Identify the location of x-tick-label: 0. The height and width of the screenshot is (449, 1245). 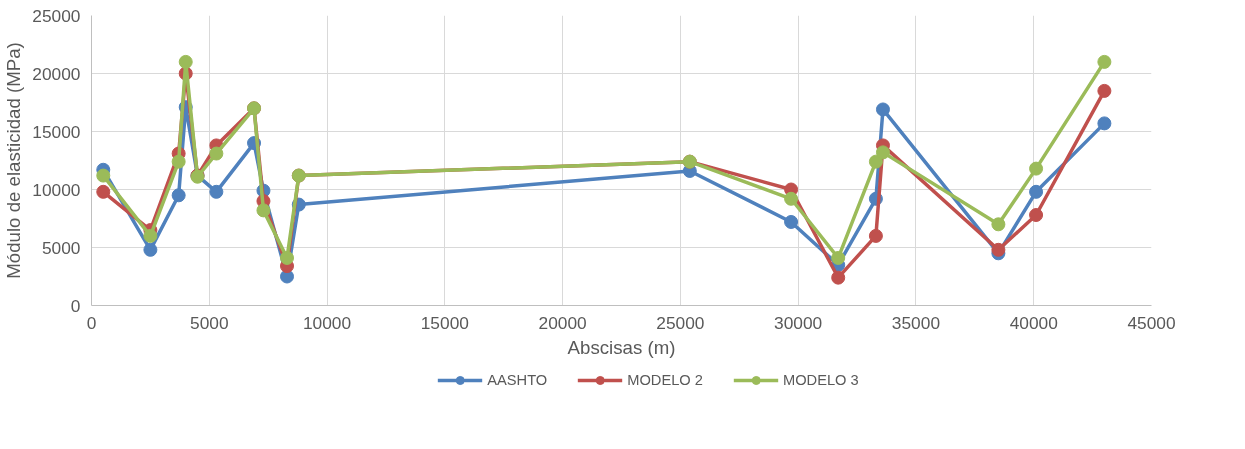
(91, 322).